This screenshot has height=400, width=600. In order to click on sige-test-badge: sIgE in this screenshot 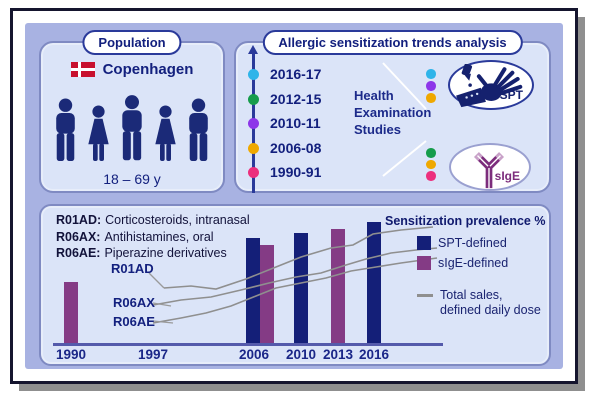, I will do `click(490, 167)`.